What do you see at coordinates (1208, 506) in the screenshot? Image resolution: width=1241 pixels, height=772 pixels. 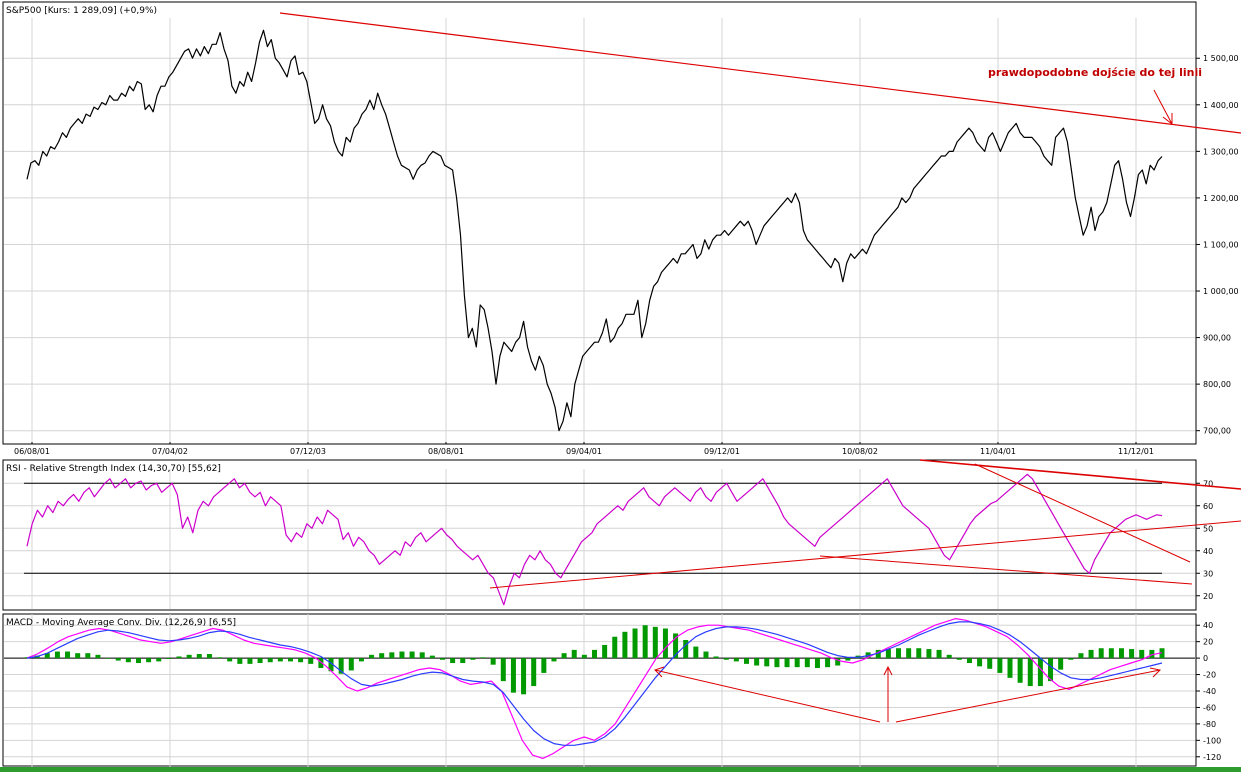 I see `y-tick-label: 60` at bounding box center [1208, 506].